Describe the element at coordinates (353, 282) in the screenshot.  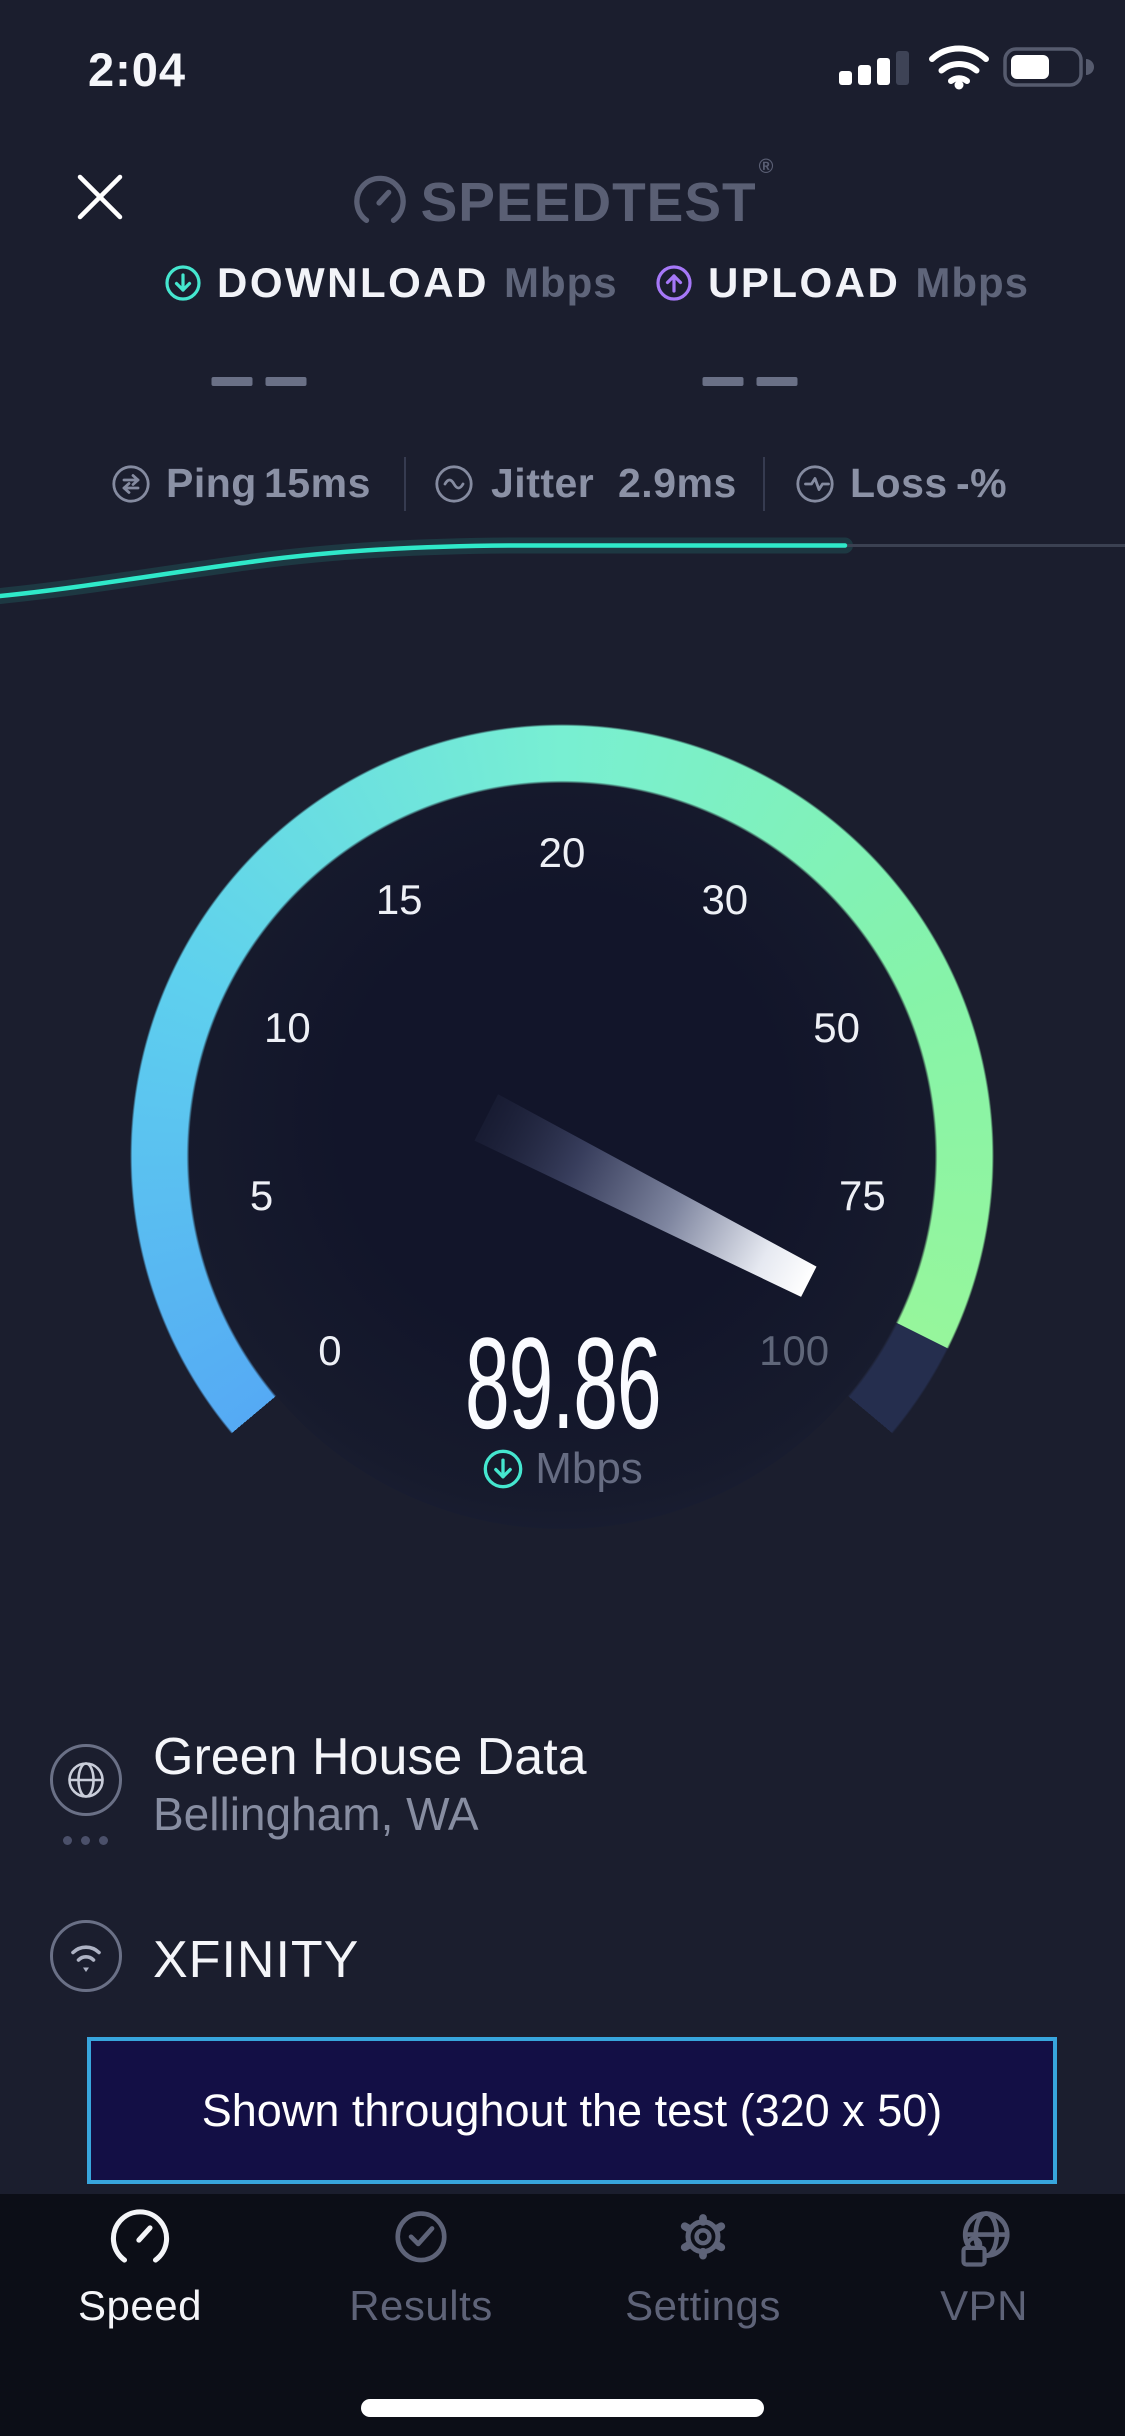
I see `download-label: DOWNLOAD` at that location.